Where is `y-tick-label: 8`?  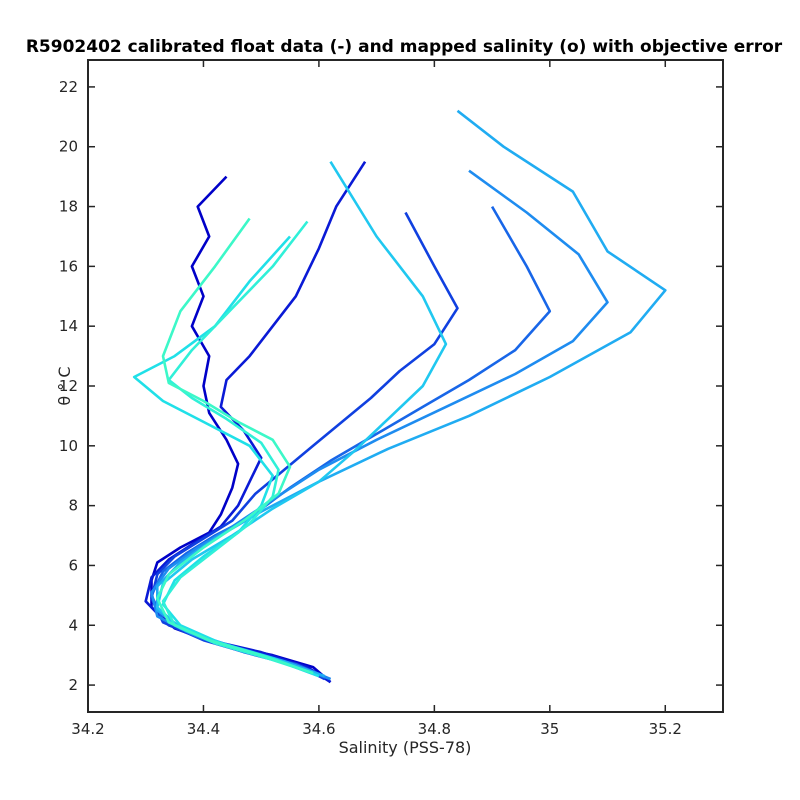 y-tick-label: 8 is located at coordinates (73, 506).